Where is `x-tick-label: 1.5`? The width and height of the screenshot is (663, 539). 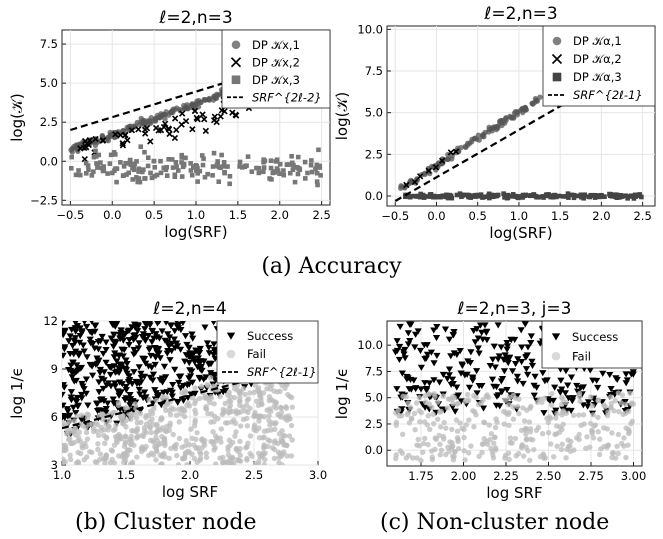 x-tick-label: 1.5 is located at coordinates (238, 215).